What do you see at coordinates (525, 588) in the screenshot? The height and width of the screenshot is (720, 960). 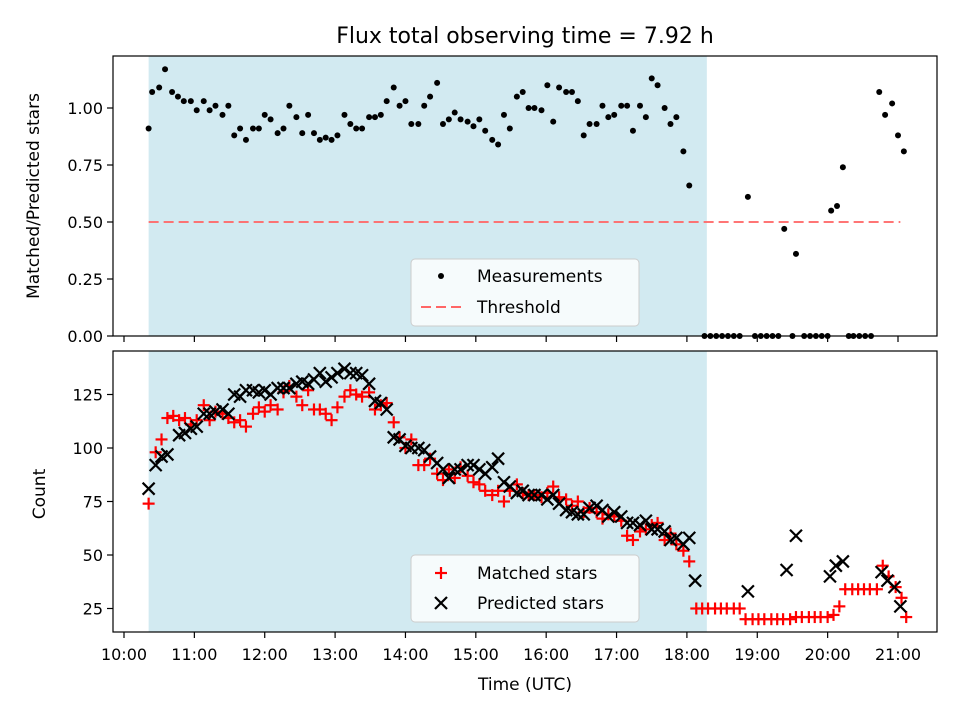 I see `bottom-legend-box` at bounding box center [525, 588].